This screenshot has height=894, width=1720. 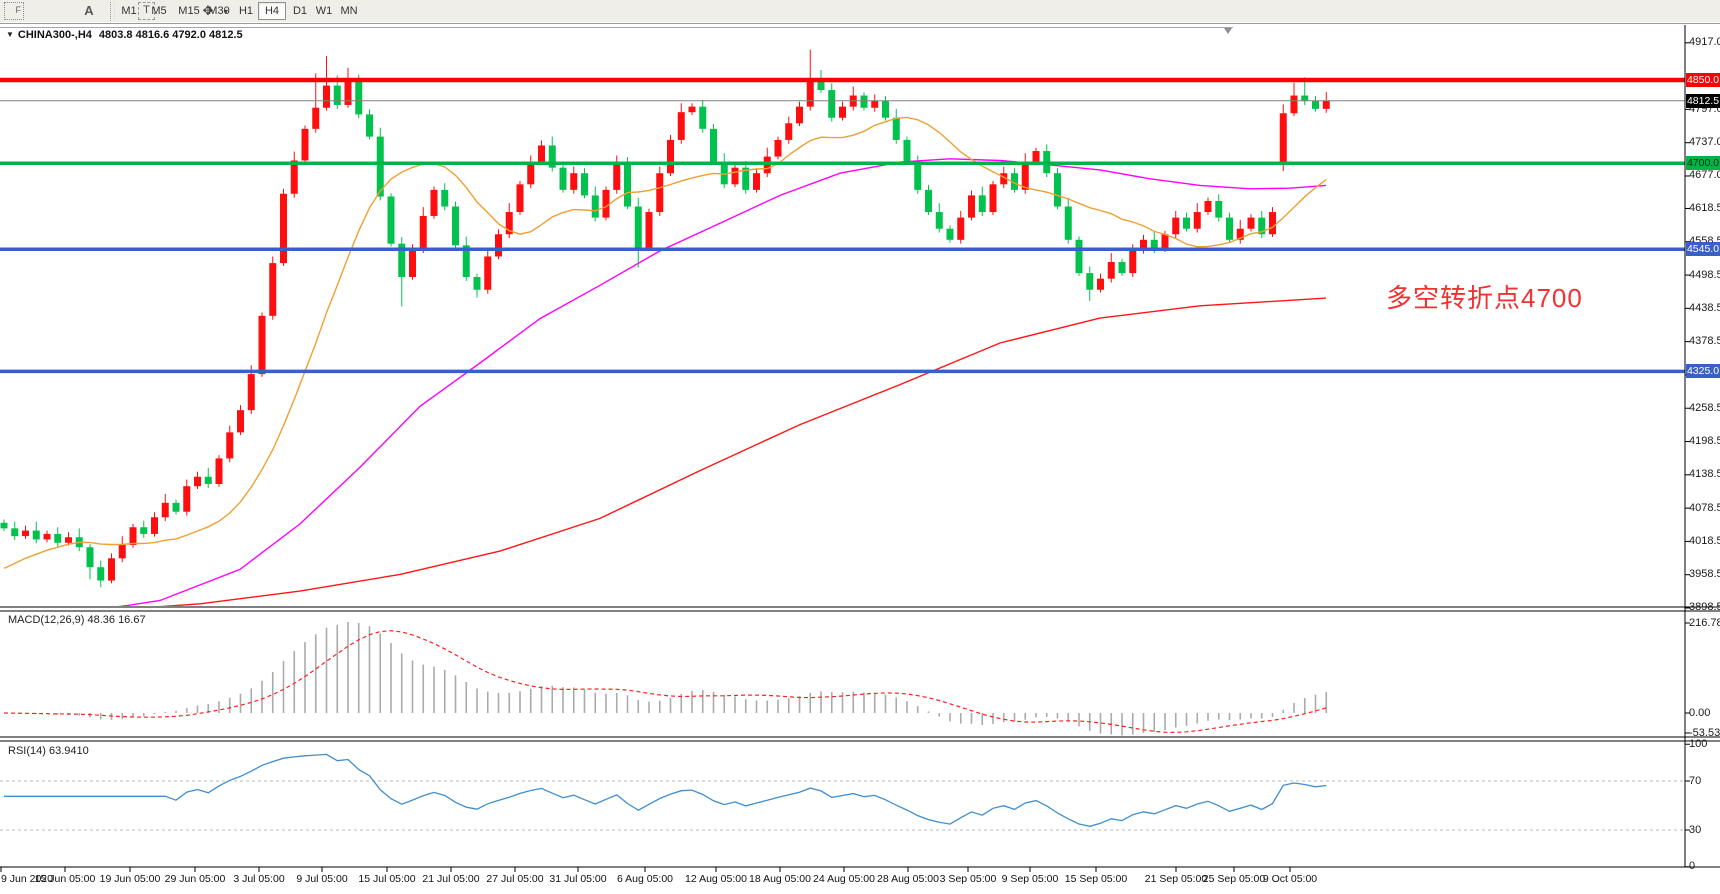 I want to click on chart-top-border, so click(x=616, y=27).